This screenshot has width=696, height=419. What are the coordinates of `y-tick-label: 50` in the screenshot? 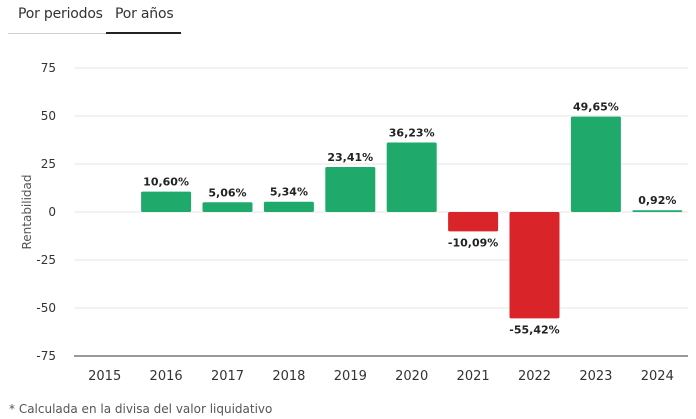 It's located at (48, 116).